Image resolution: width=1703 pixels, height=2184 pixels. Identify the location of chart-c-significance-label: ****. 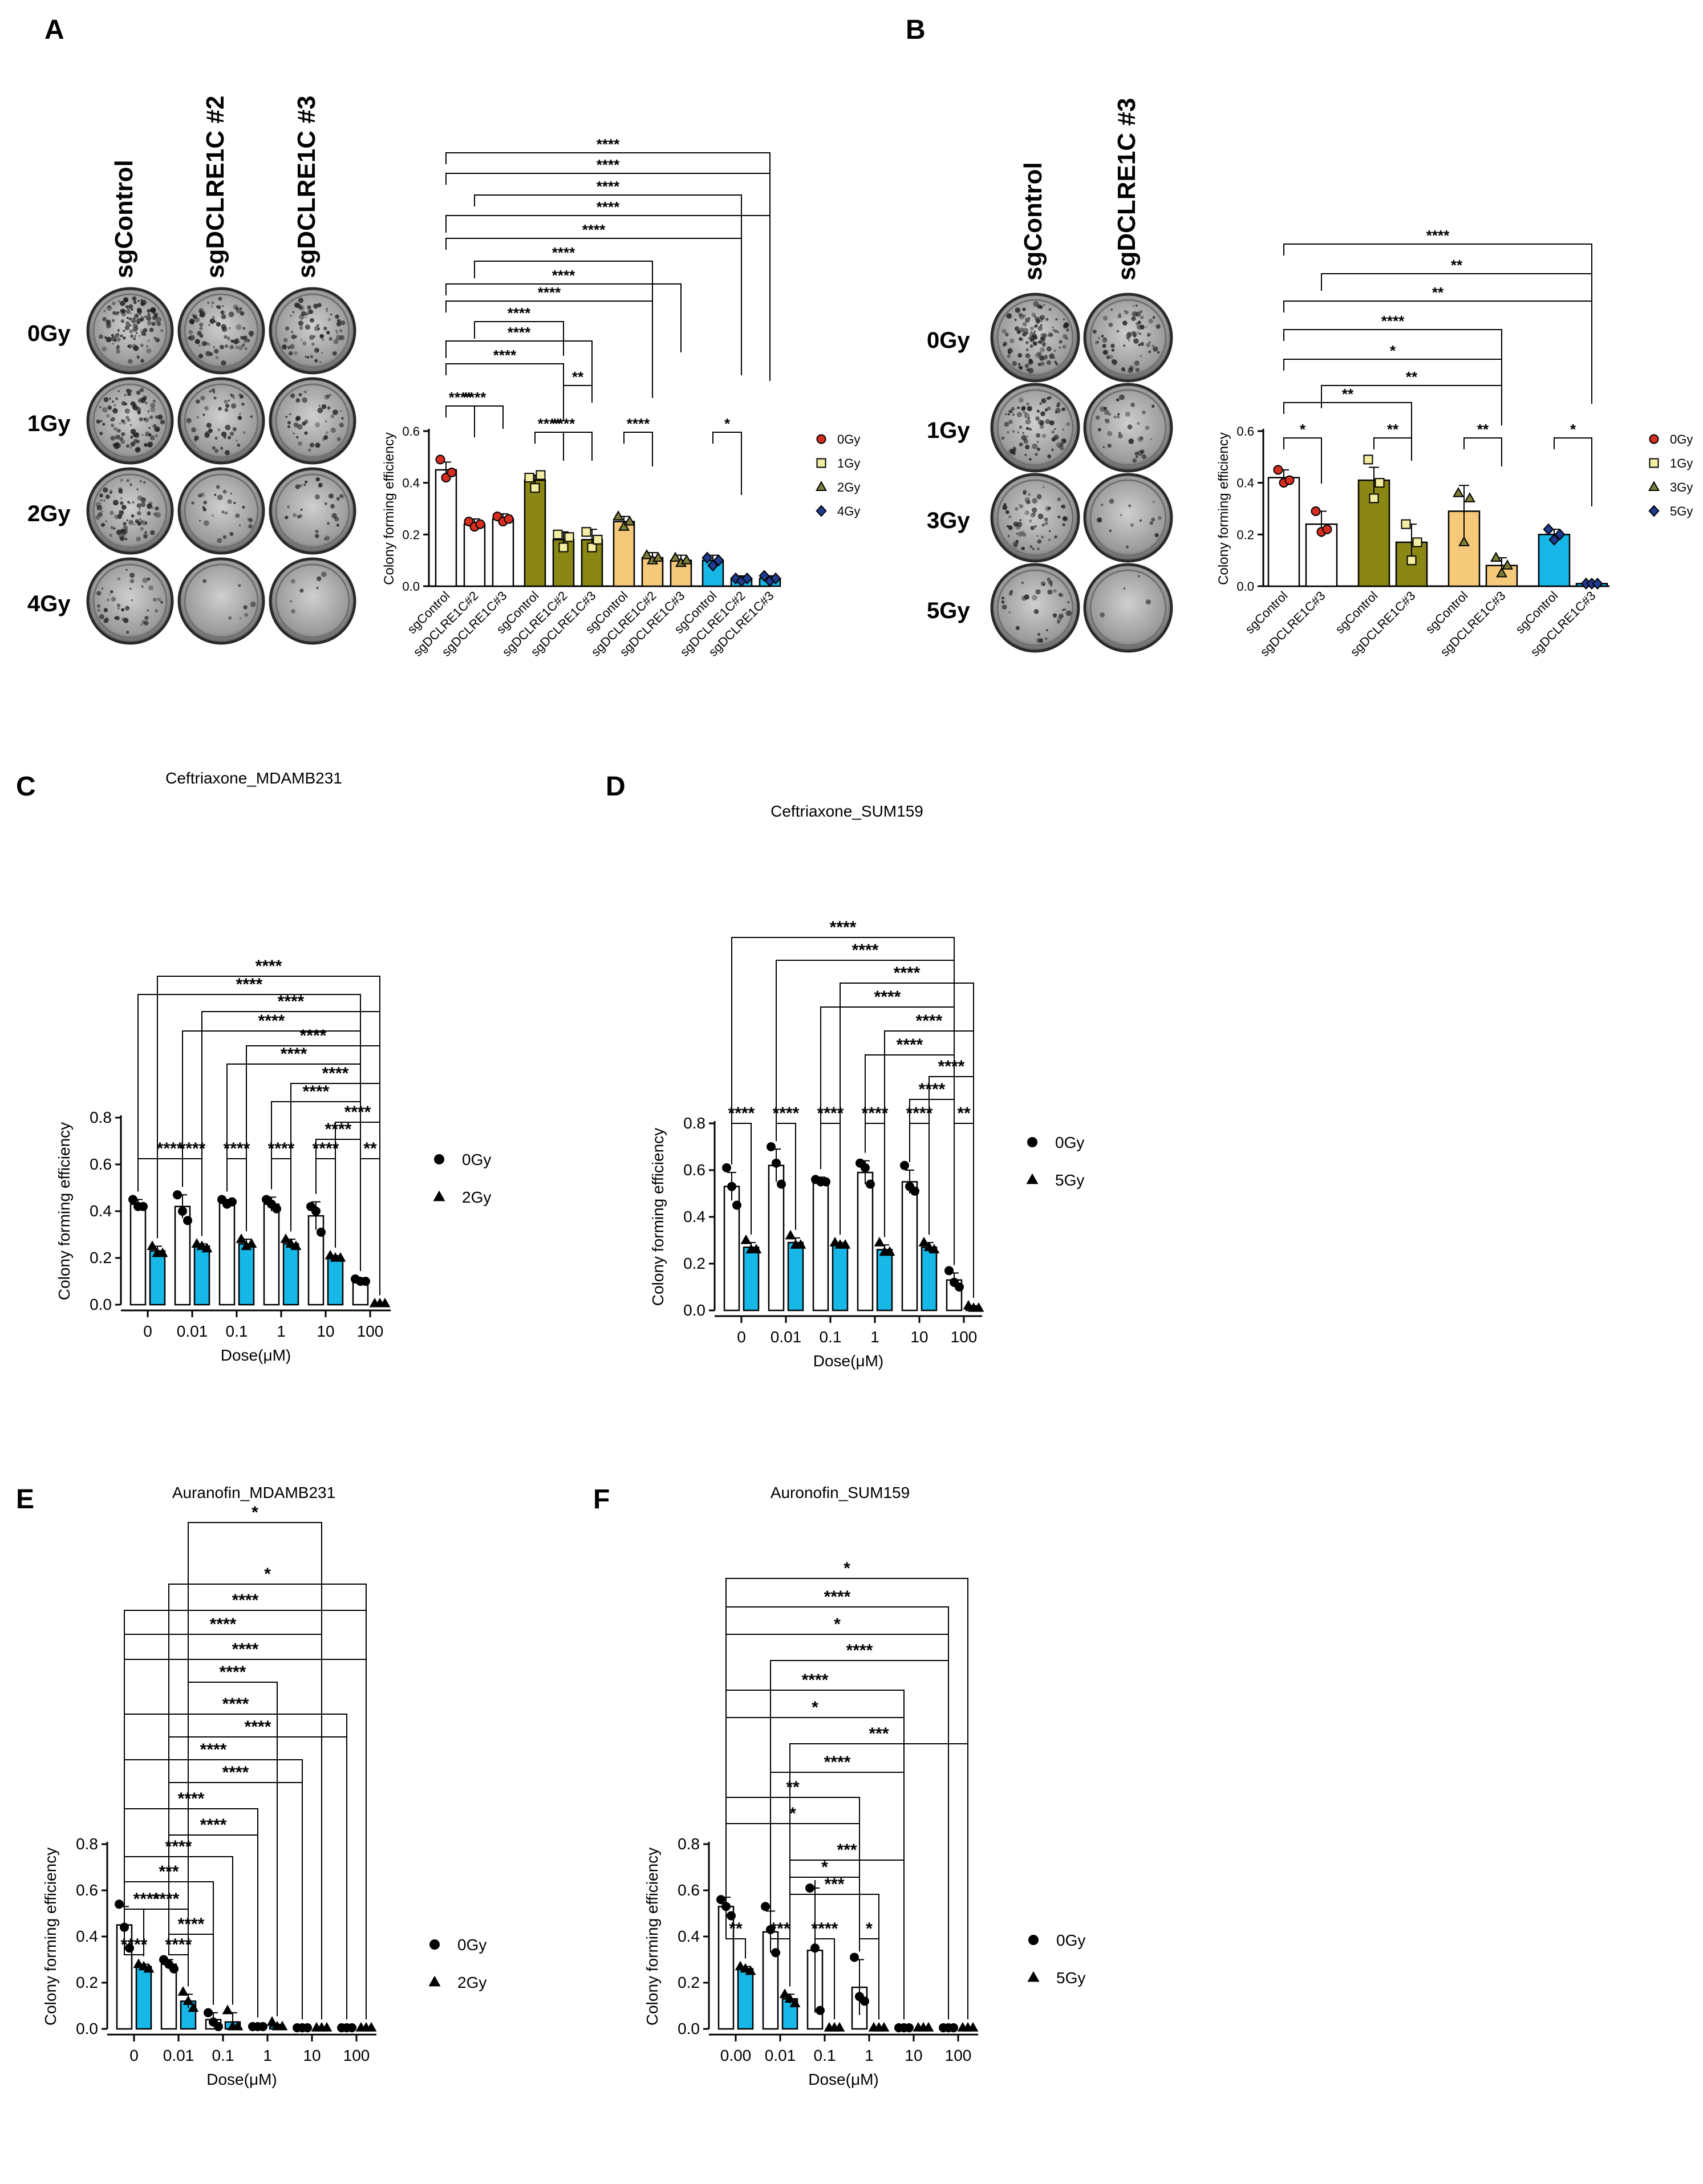
(193, 1148).